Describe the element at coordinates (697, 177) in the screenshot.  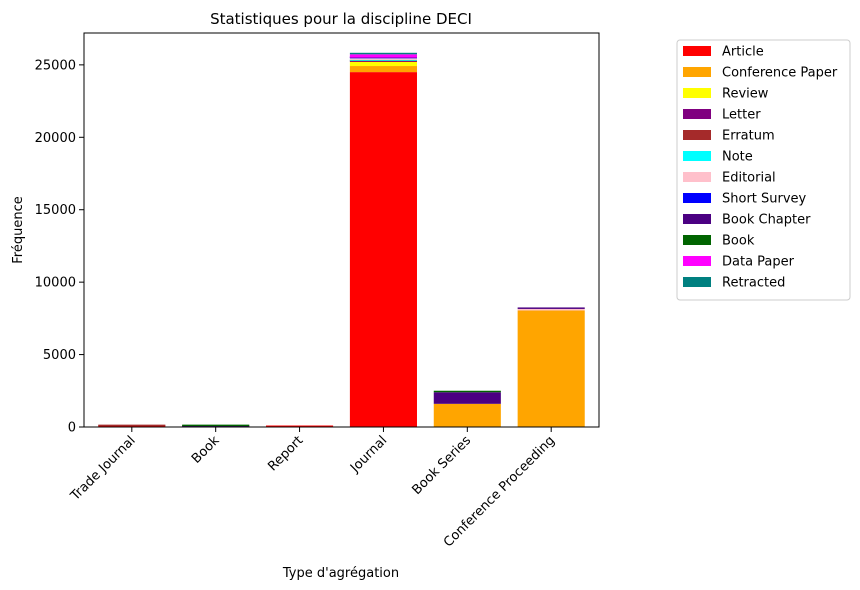
I see `legend-swatch-editorial` at that location.